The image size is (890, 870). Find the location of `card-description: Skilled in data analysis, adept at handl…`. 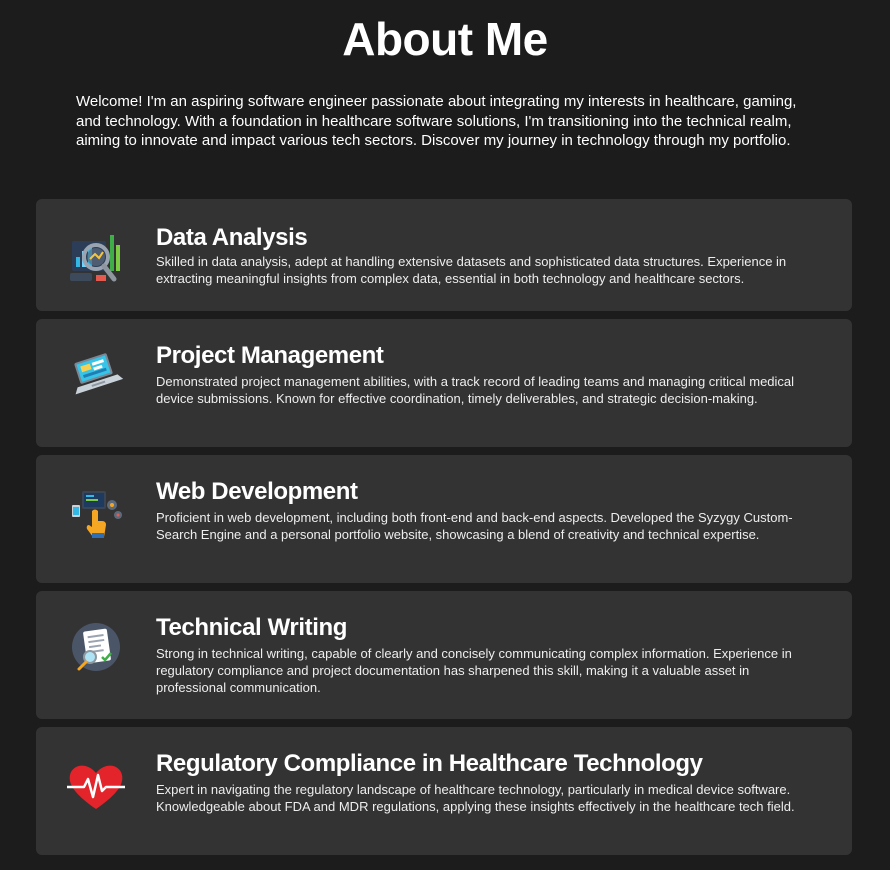

card-description: Skilled in data analysis, adept at handl… is located at coordinates (471, 270).